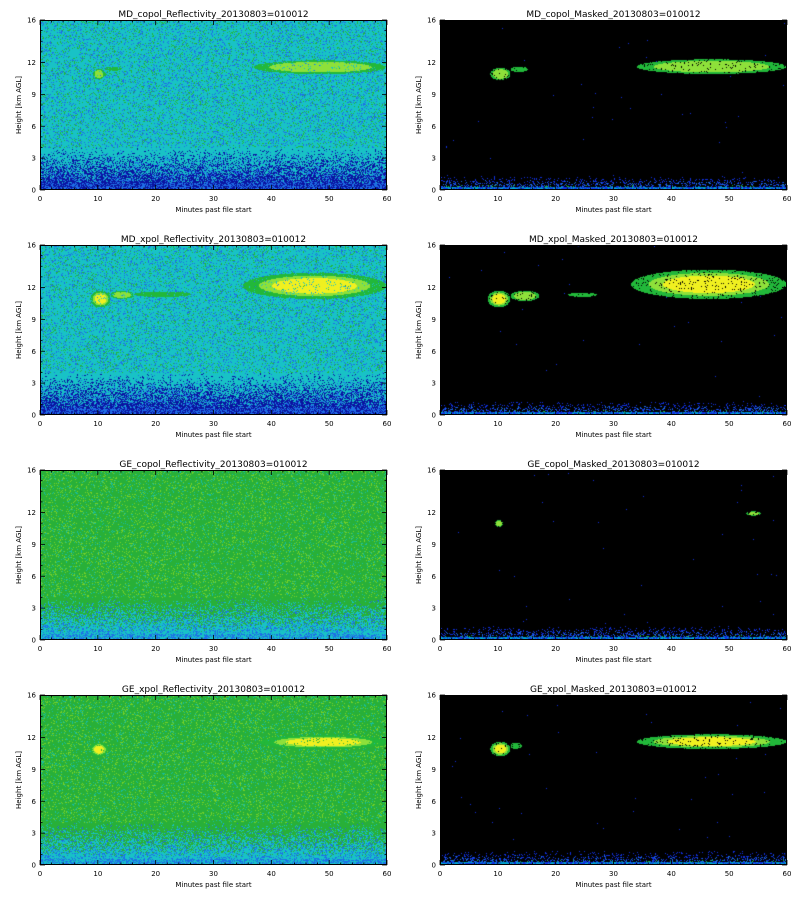 The width and height of the screenshot is (800, 900). What do you see at coordinates (613, 240) in the screenshot?
I see `panel-title: MD_xpol_Masked_20130803=010012` at bounding box center [613, 240].